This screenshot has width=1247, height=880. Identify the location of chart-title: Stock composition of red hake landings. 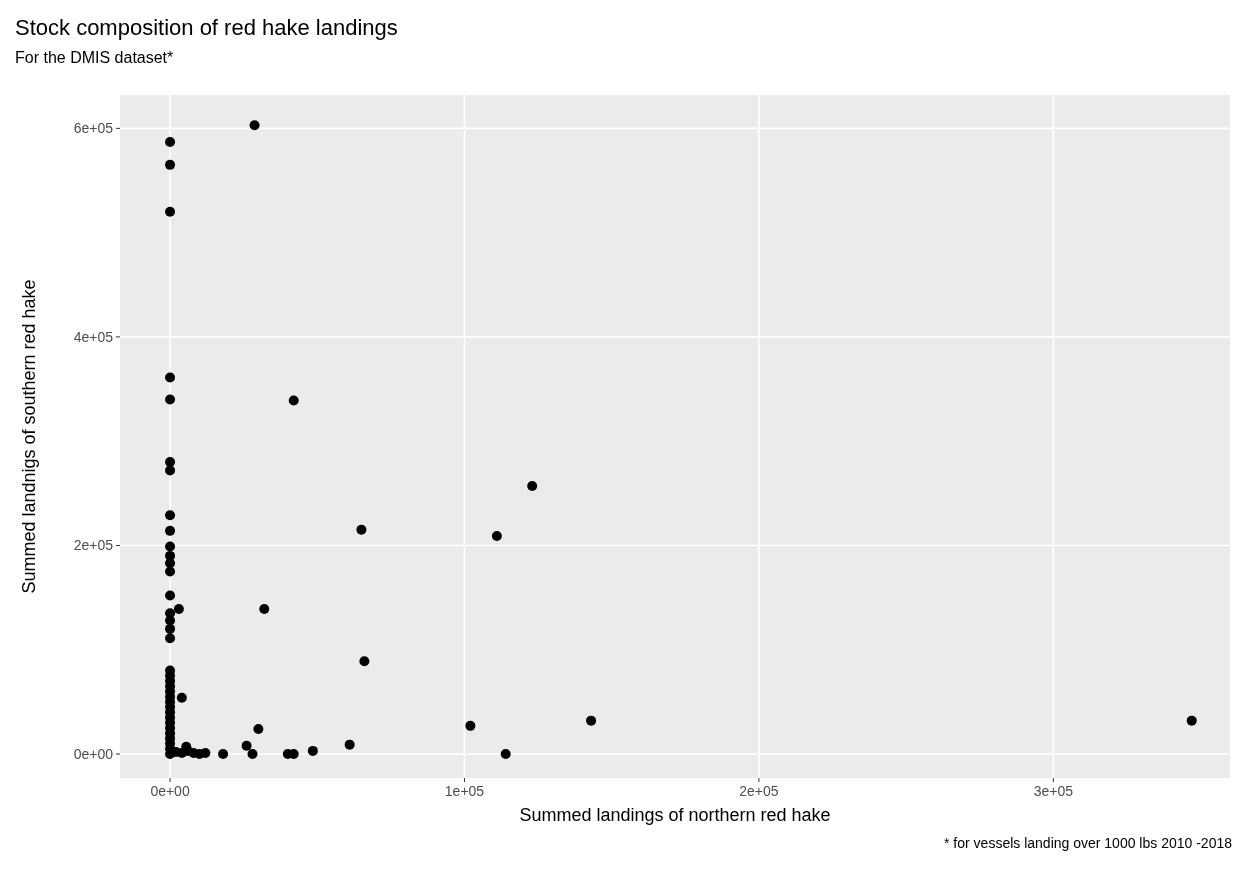
(206, 27).